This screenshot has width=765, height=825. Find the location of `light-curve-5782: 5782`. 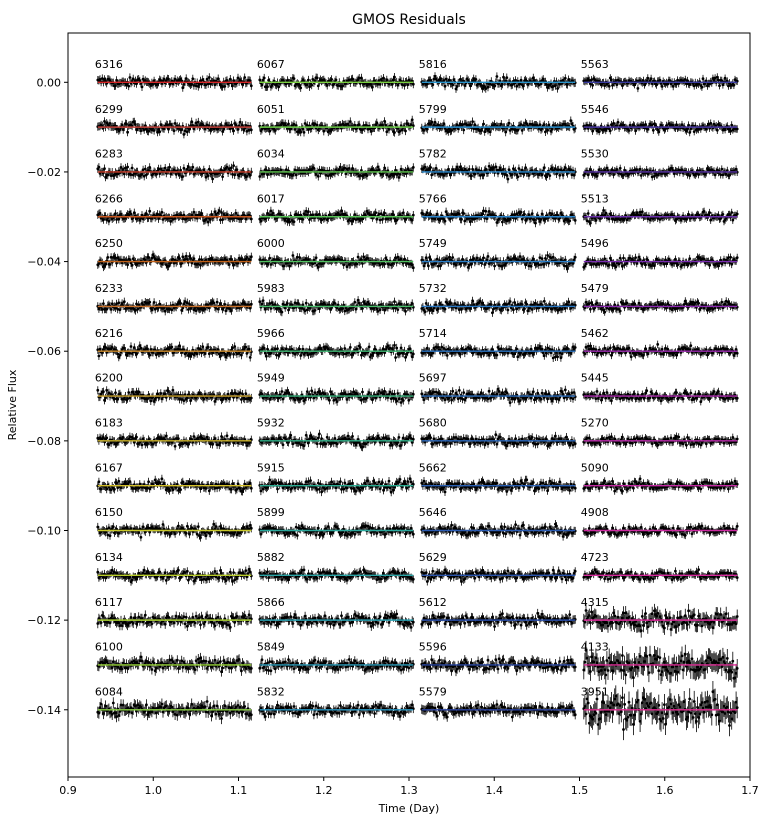

light-curve-5782: 5782 is located at coordinates (498, 166).